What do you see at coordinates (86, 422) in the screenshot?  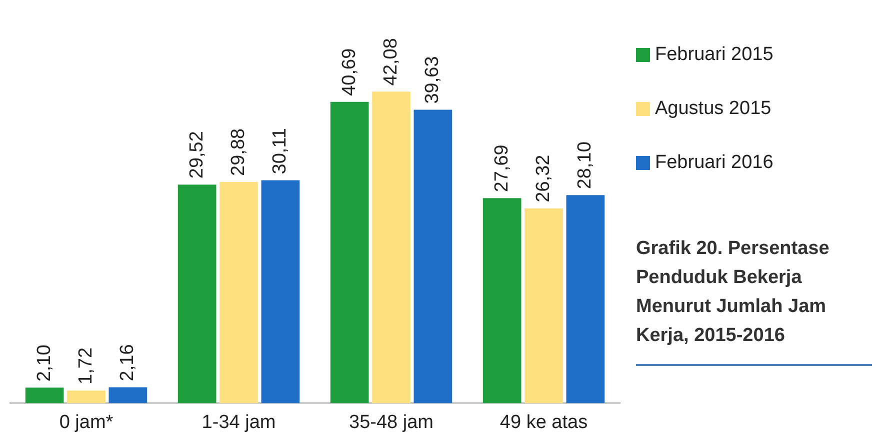 I see `x-tick-label: 0 jam*` at bounding box center [86, 422].